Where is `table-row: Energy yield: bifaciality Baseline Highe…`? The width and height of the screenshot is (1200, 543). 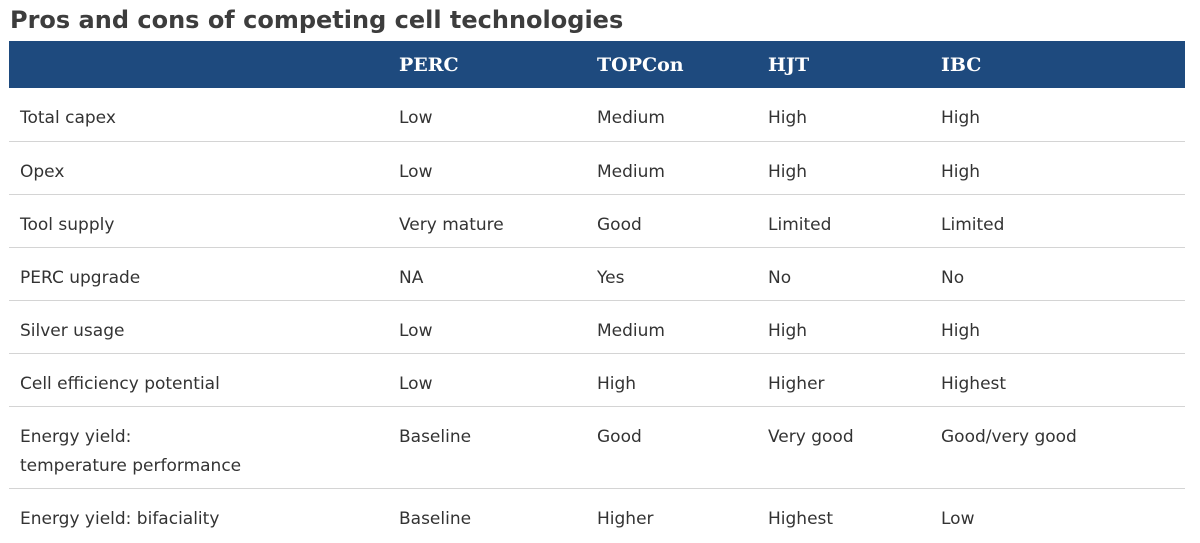
table-row: Energy yield: bifaciality Baseline Highe… is located at coordinates (597, 514).